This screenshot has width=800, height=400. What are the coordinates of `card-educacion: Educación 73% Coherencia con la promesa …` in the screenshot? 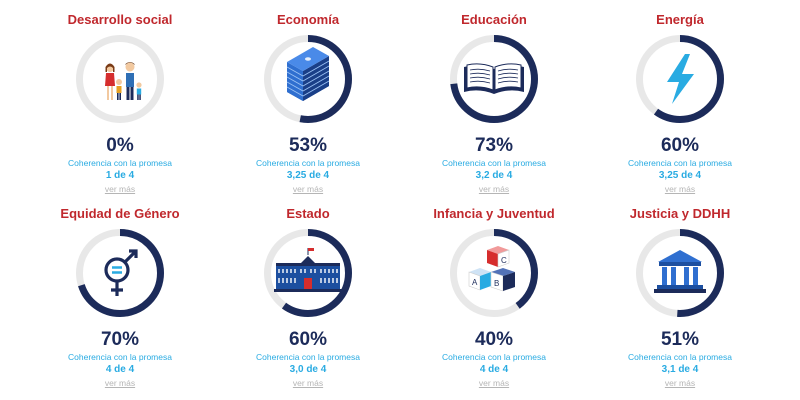 It's located at (494, 97).